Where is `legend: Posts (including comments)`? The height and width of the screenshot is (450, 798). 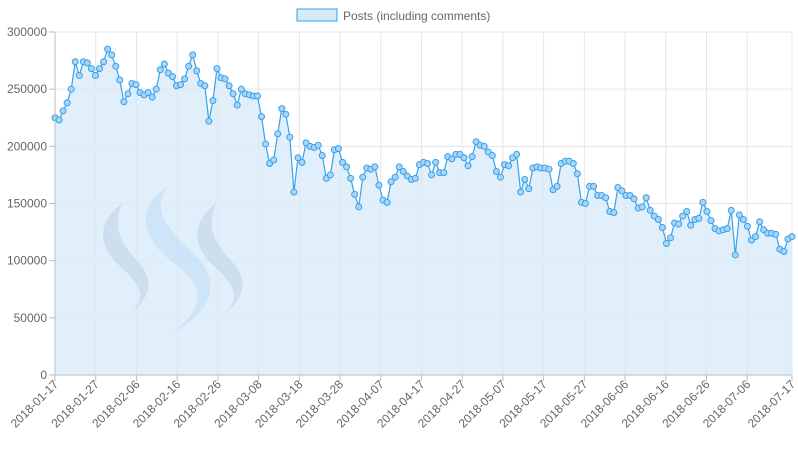
legend: Posts (including comments) is located at coordinates (393, 15).